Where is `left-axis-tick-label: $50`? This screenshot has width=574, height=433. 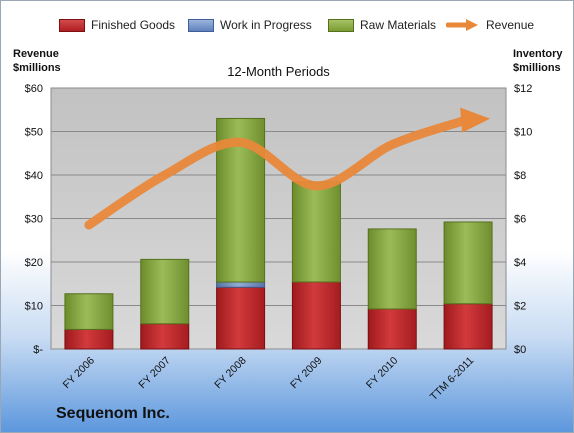 left-axis-tick-label: $50 is located at coordinates (34, 133).